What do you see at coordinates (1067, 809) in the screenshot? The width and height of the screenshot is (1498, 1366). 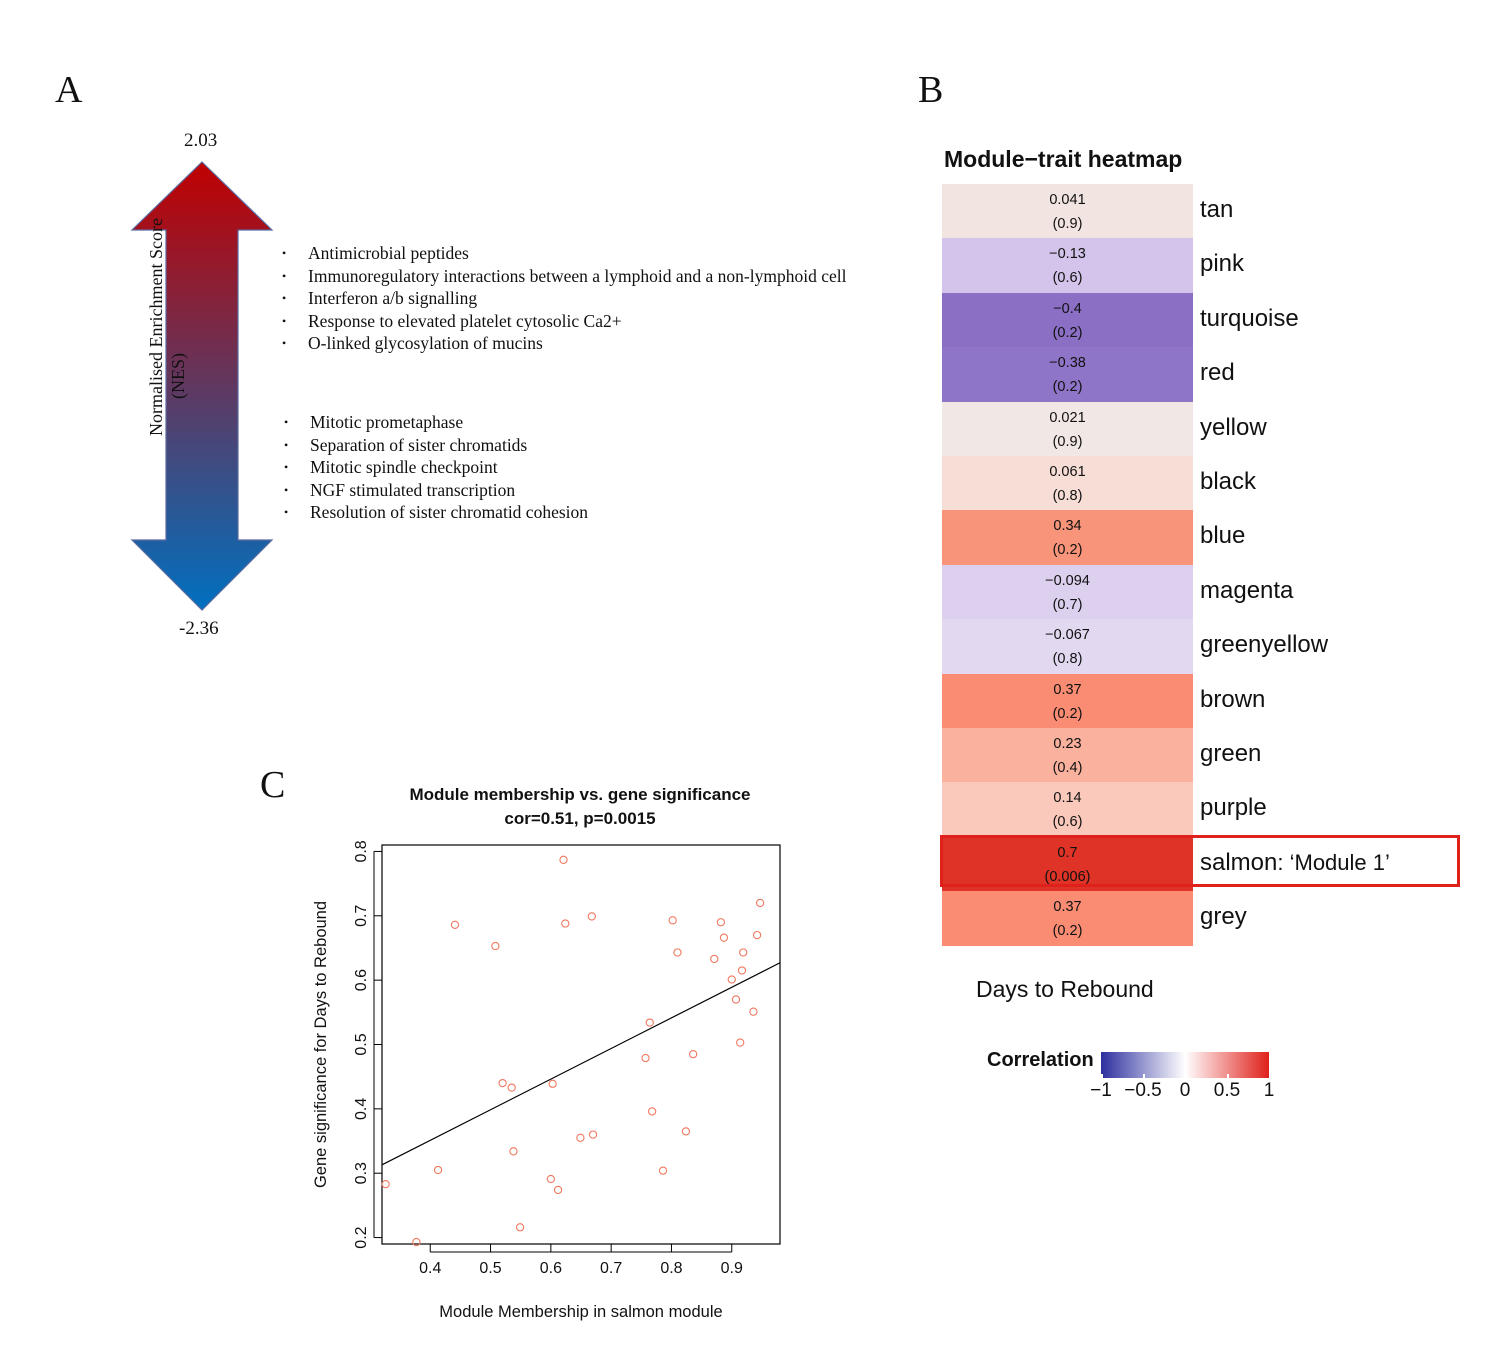 I see `heatmap-cell: 0.14 (0.6)` at bounding box center [1067, 809].